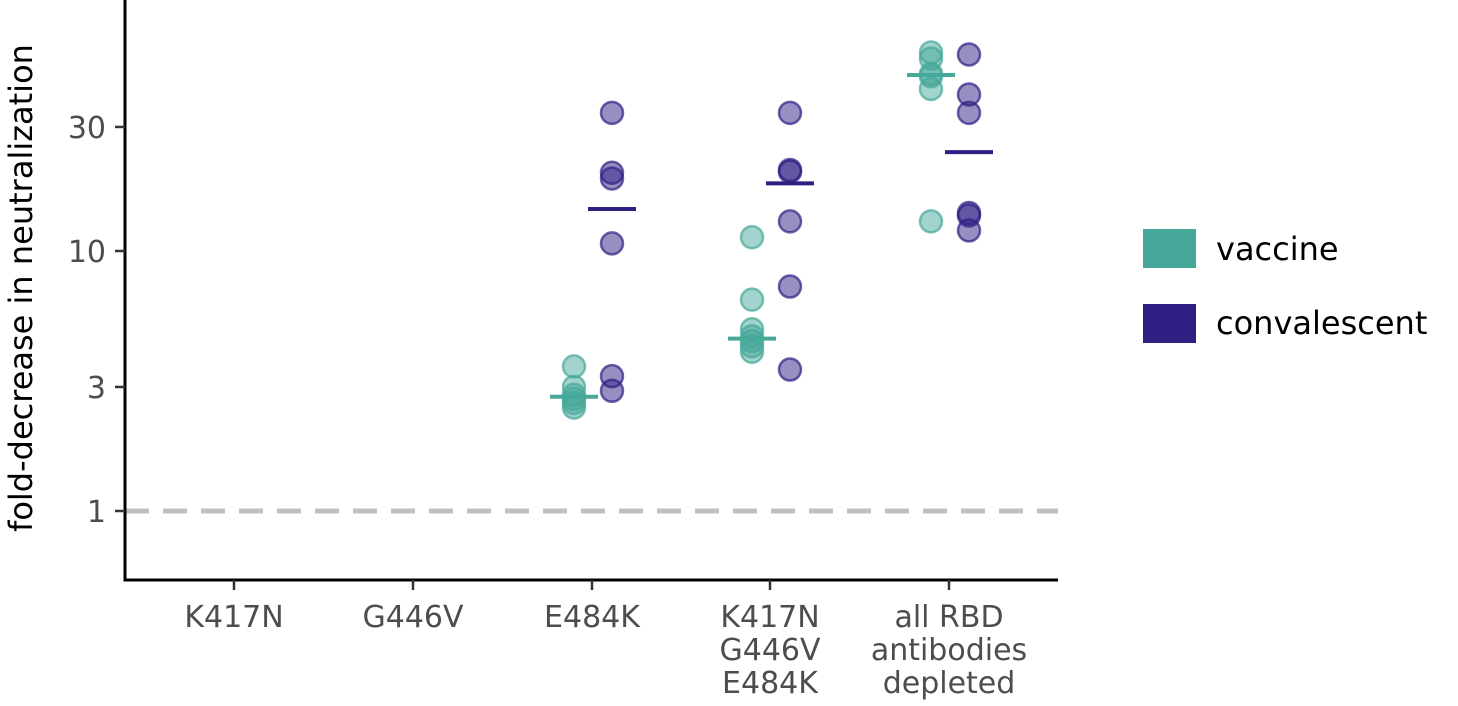 The height and width of the screenshot is (706, 1458). What do you see at coordinates (1277, 249) in the screenshot?
I see `legend-label-vaccine: vaccine` at bounding box center [1277, 249].